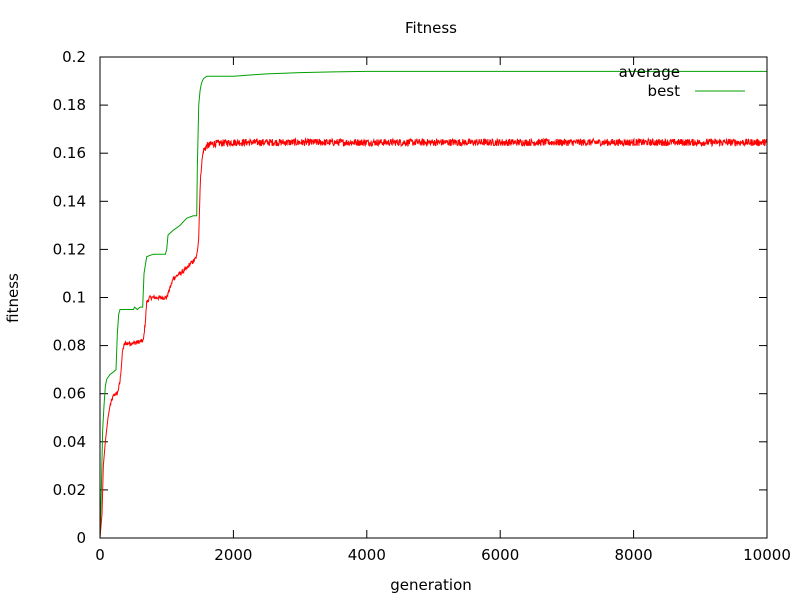  I want to click on y-tick-label: 0.12, so click(69, 249).